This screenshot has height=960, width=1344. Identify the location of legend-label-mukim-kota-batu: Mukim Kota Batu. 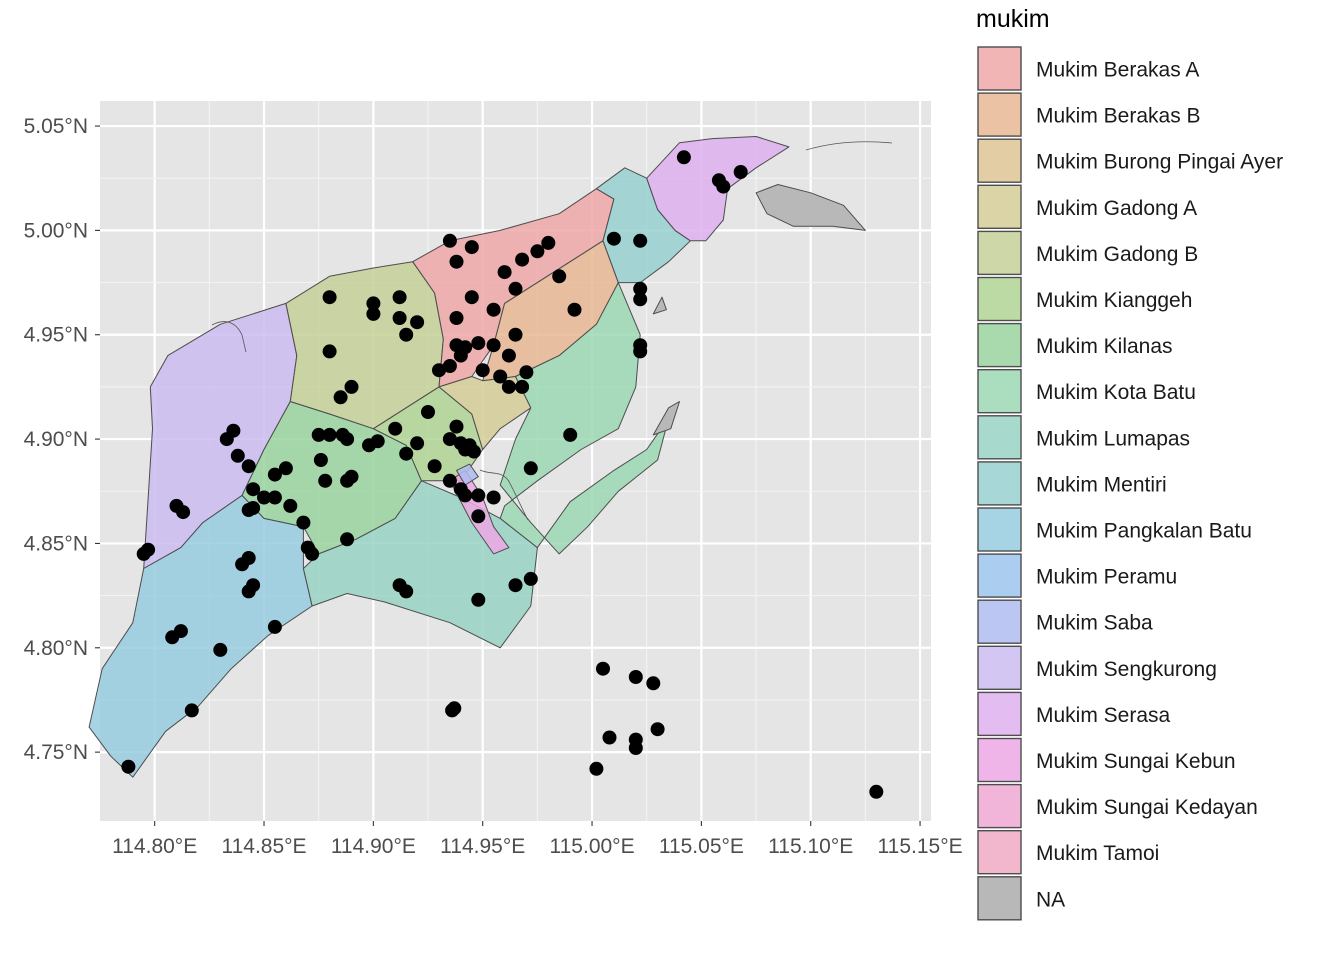
(1116, 392).